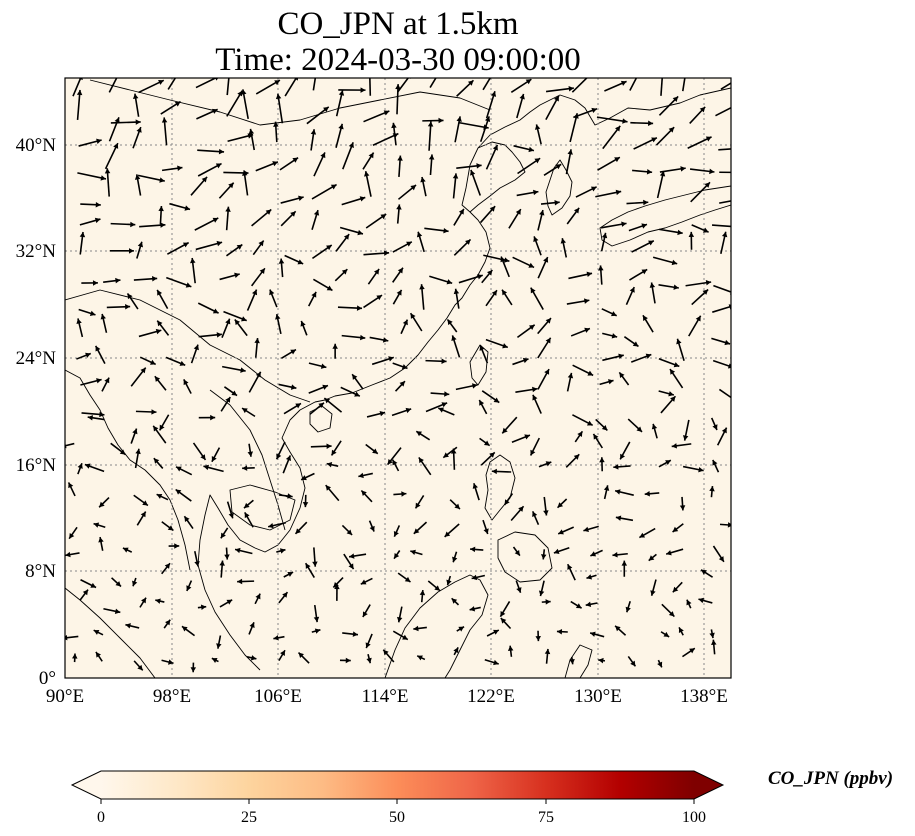 Image resolution: width=915 pixels, height=836 pixels. I want to click on lat-tick-label: 24°N, so click(36, 358).